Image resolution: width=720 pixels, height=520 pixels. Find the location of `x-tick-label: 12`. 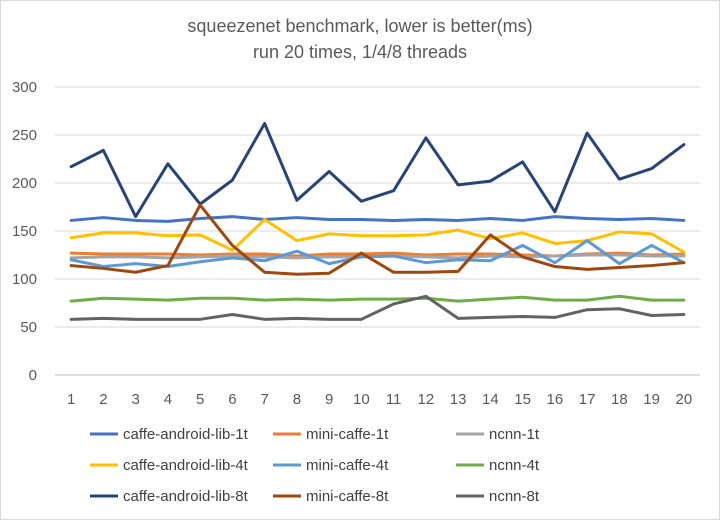

x-tick-label: 12 is located at coordinates (426, 399).